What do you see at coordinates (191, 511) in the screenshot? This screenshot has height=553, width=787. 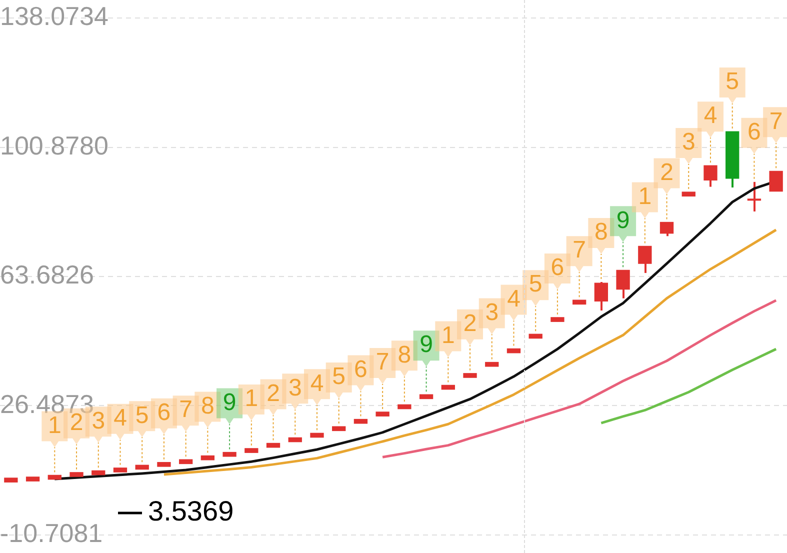 I see `annotation: 3.5369` at bounding box center [191, 511].